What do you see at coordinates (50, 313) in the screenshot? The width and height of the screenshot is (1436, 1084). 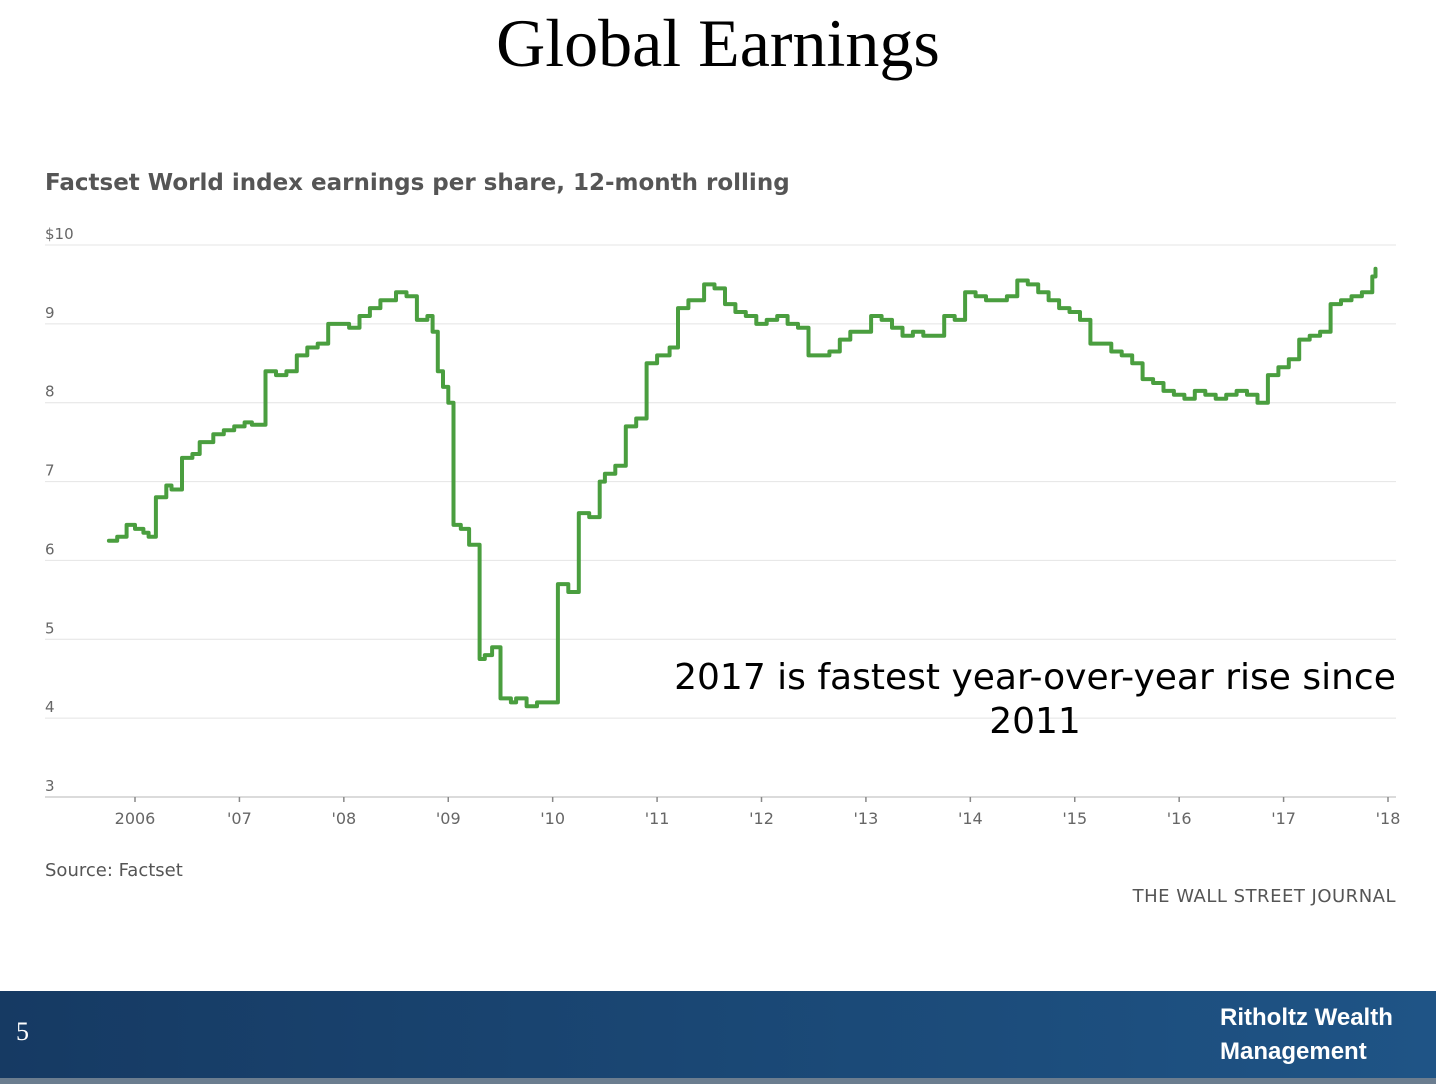 I see `y-tick-label-9: 9` at bounding box center [50, 313].